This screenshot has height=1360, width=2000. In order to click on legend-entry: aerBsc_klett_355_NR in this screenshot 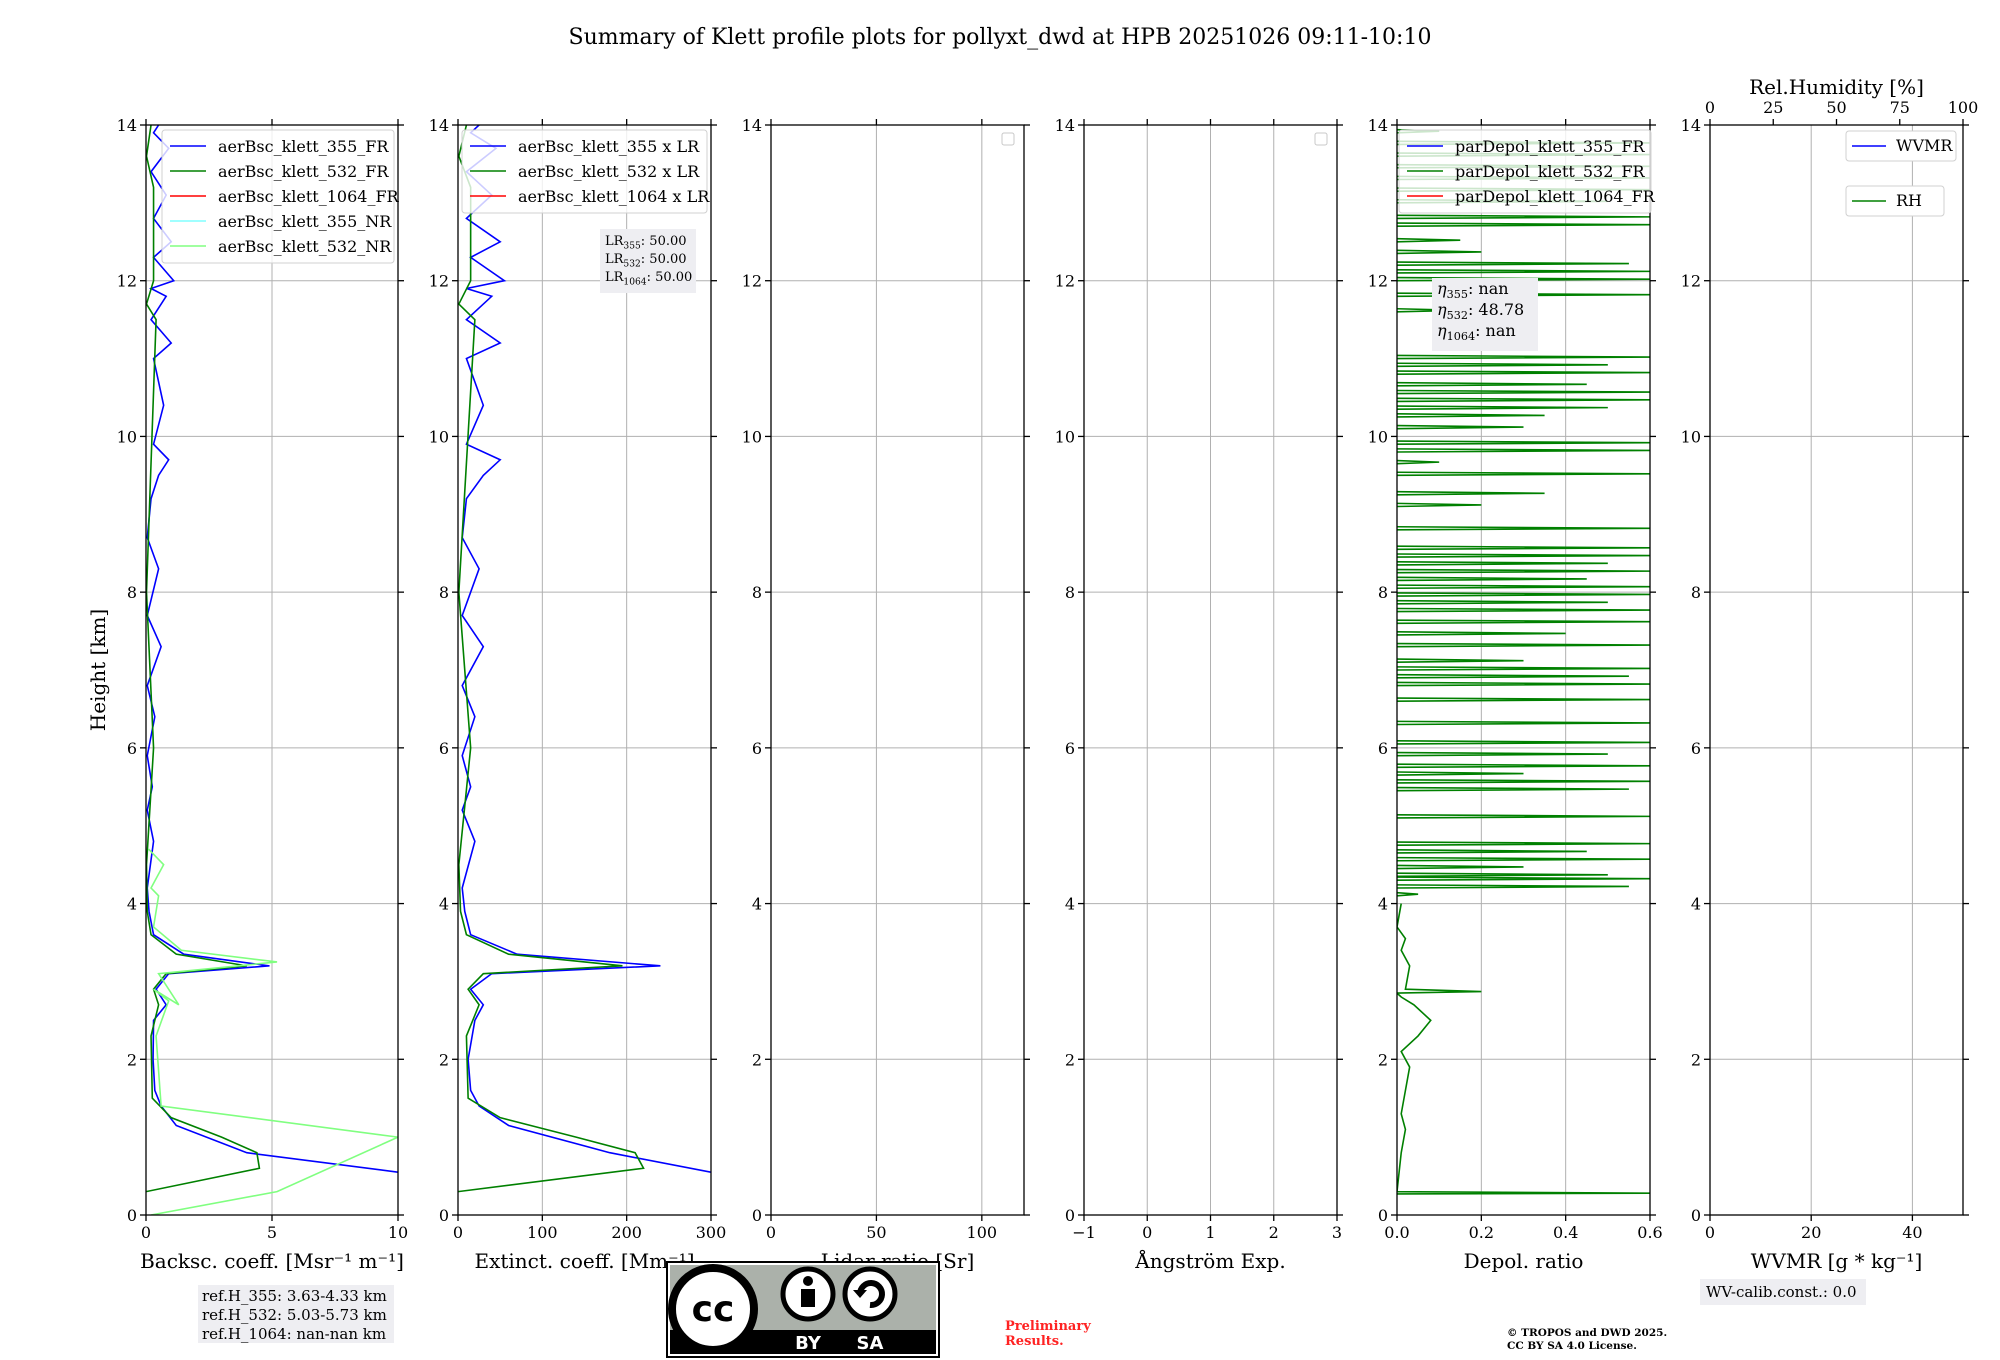, I will do `click(305, 221)`.